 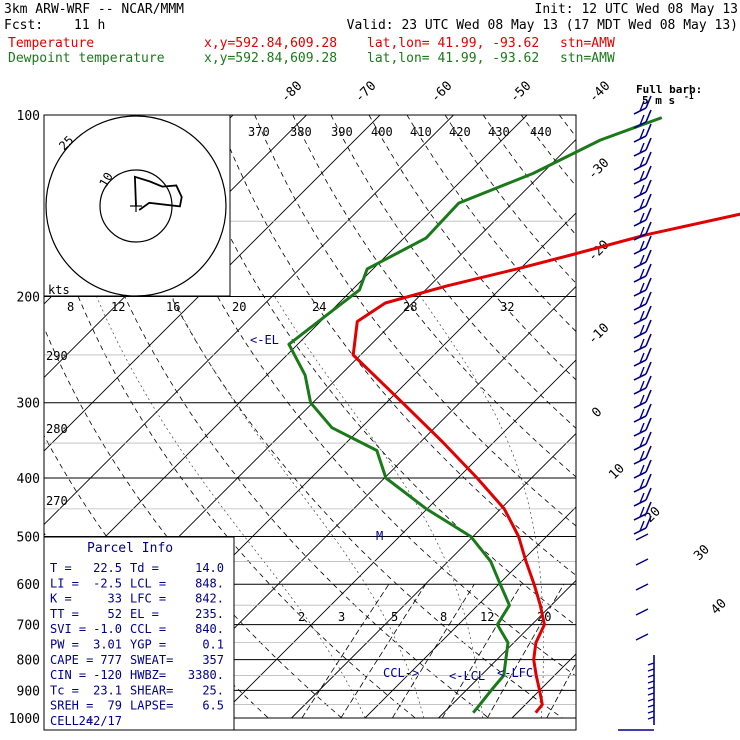 What do you see at coordinates (301, 132) in the screenshot?
I see `theta-label: 380` at bounding box center [301, 132].